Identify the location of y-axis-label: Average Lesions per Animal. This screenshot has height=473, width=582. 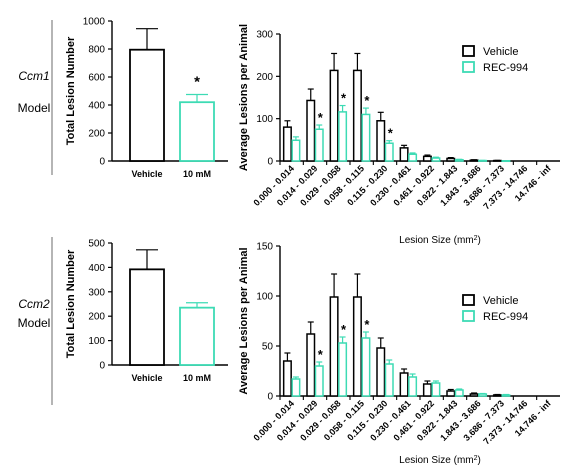
(244, 320).